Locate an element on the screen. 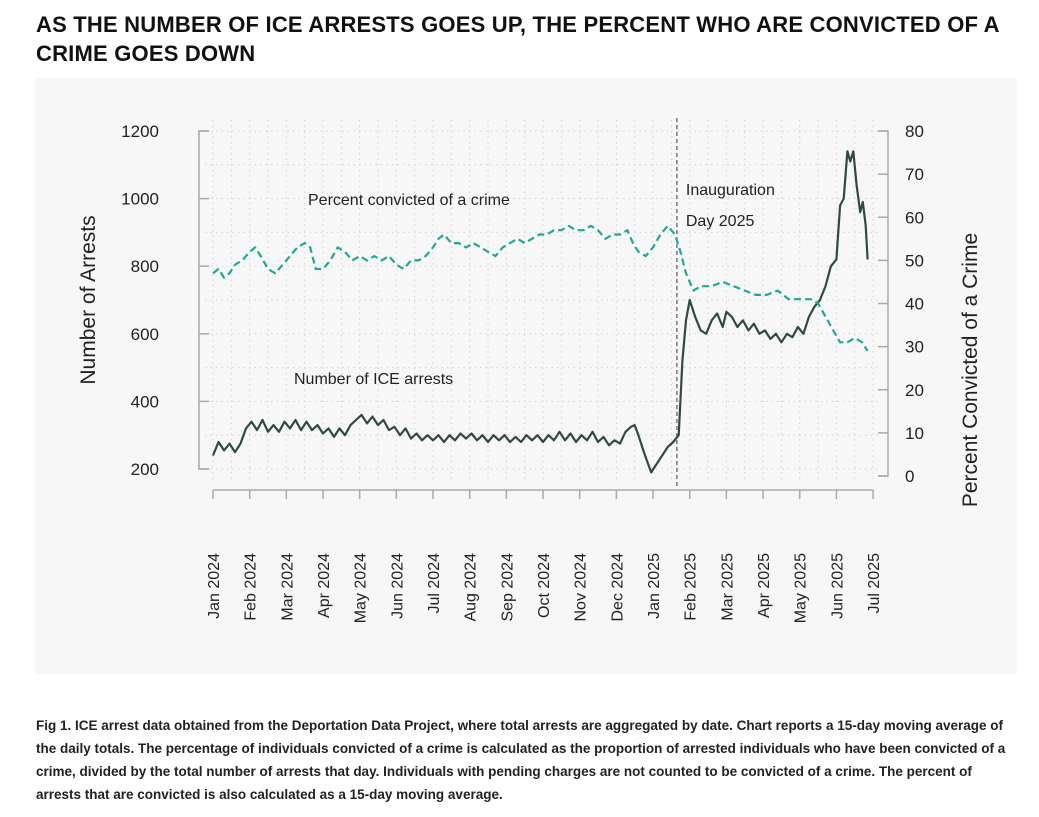 This screenshot has height=817, width=1039. right-axis-tick-label: 40 is located at coordinates (914, 304).